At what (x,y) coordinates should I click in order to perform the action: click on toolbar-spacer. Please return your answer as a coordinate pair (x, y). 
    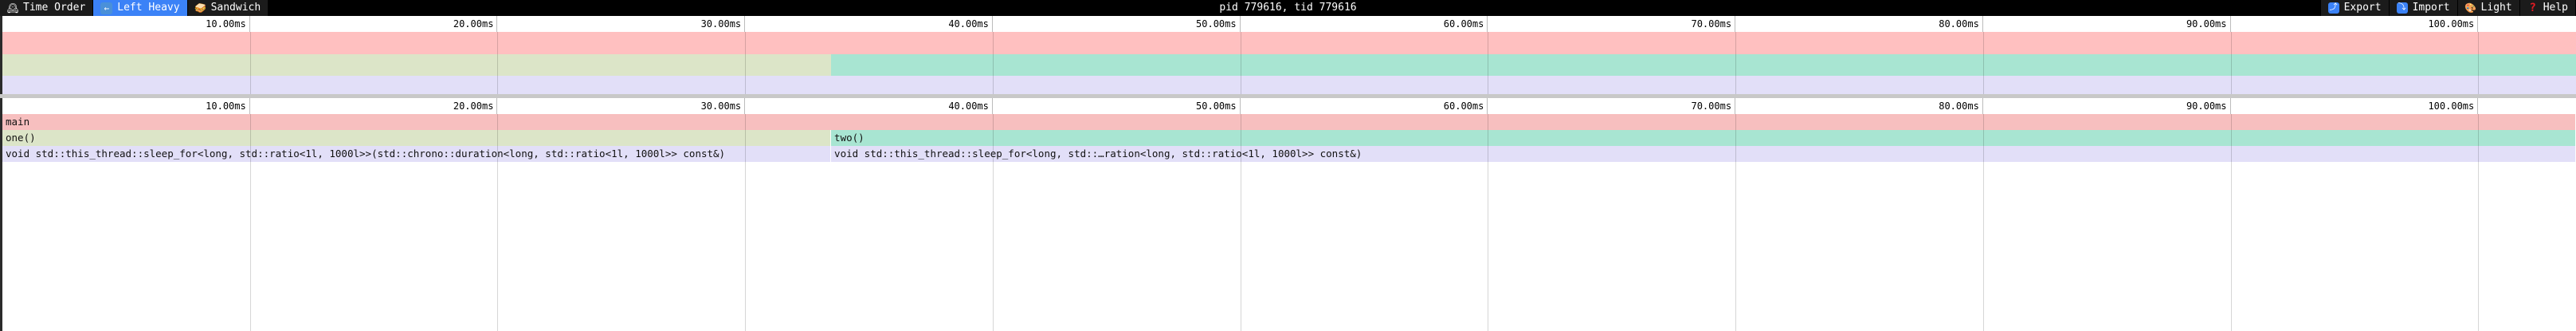
    Looking at the image, I should click on (1295, 8).